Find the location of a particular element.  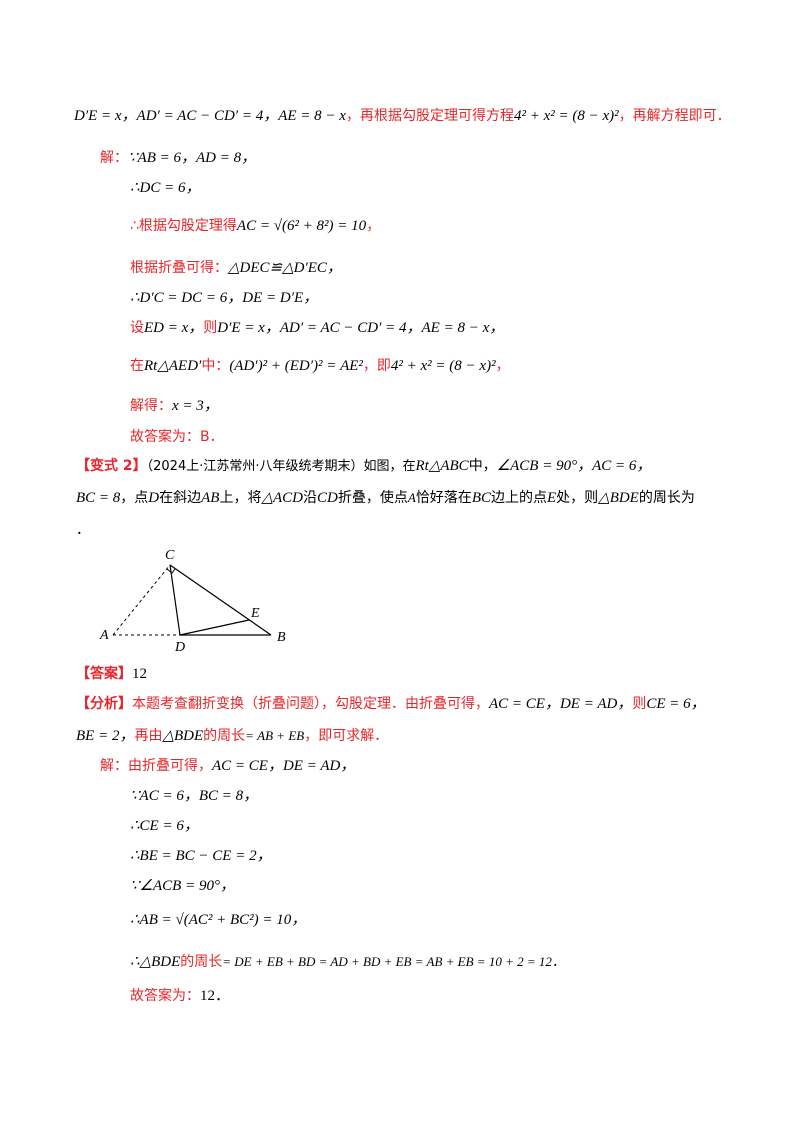

answer-line: 【答案】12 is located at coordinates (111, 674).